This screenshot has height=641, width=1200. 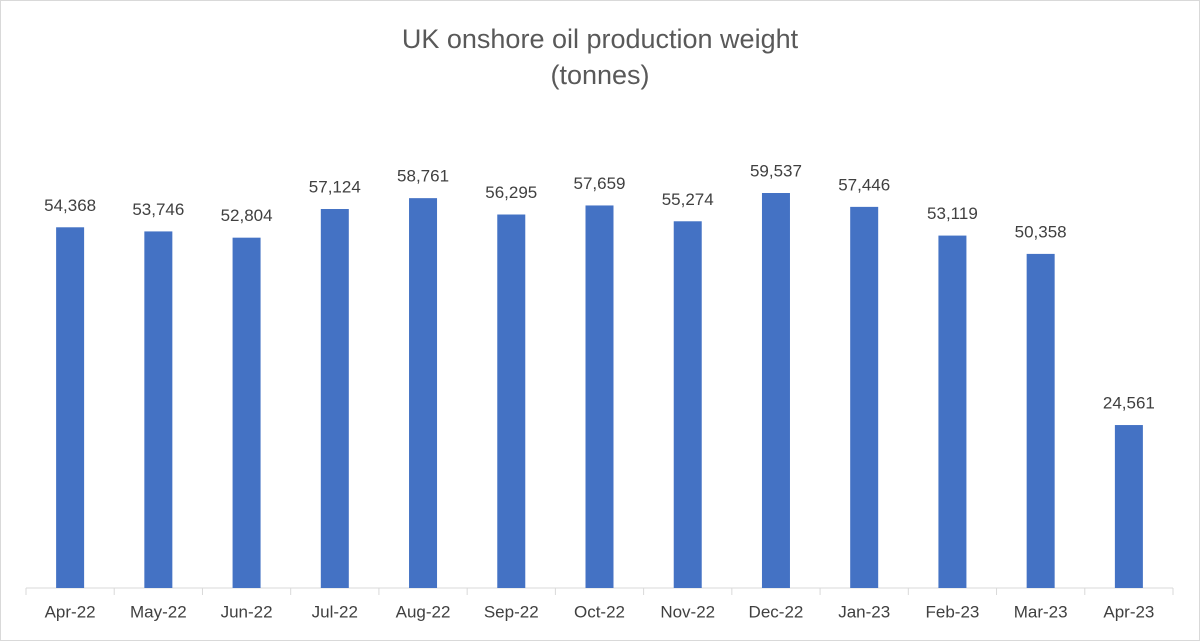 I want to click on x-tick-label: Mar-23, so click(x=1041, y=611).